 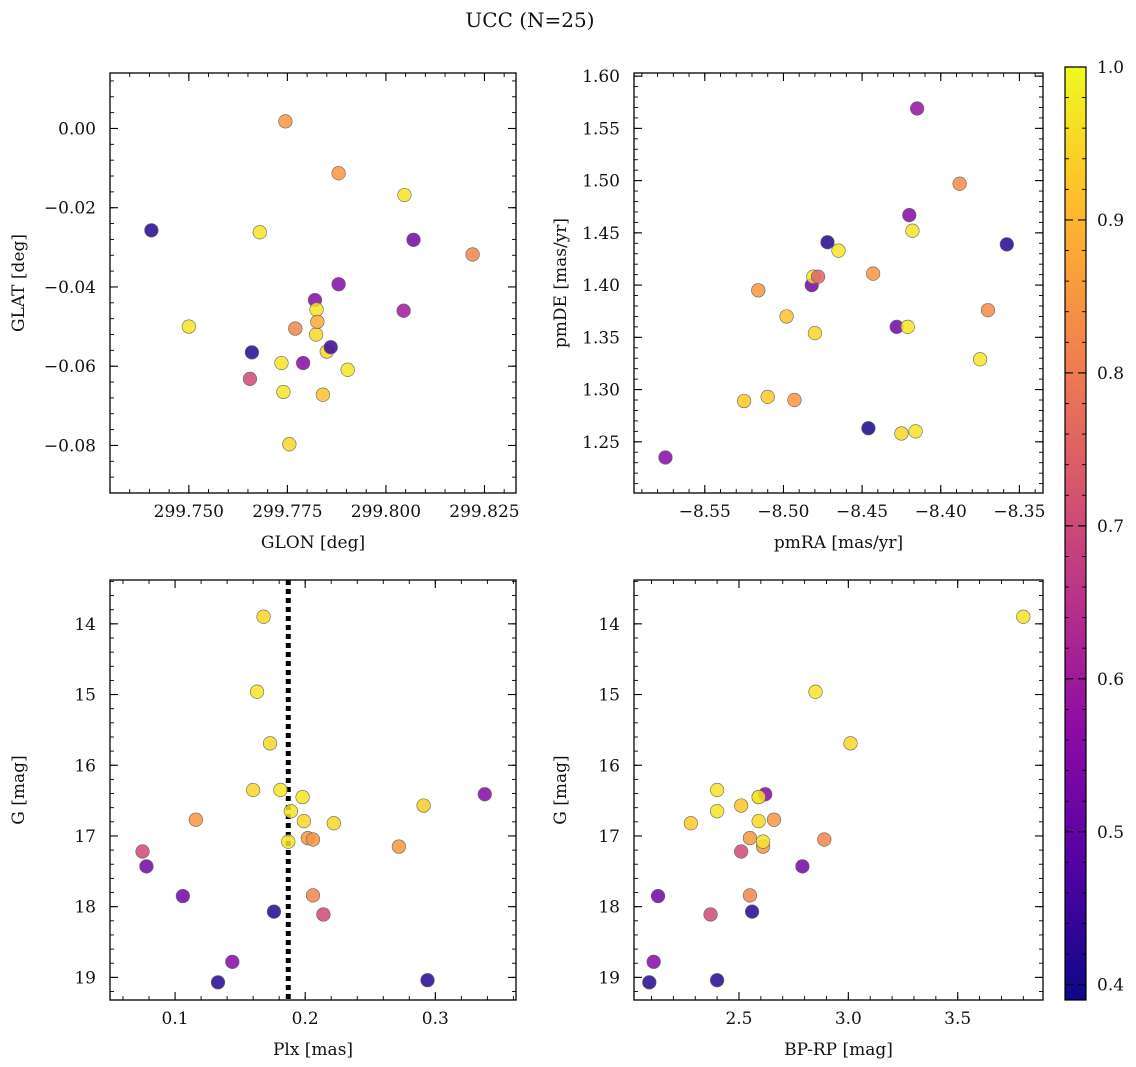 What do you see at coordinates (85, 908) in the screenshot?
I see `y-tick-label: 18` at bounding box center [85, 908].